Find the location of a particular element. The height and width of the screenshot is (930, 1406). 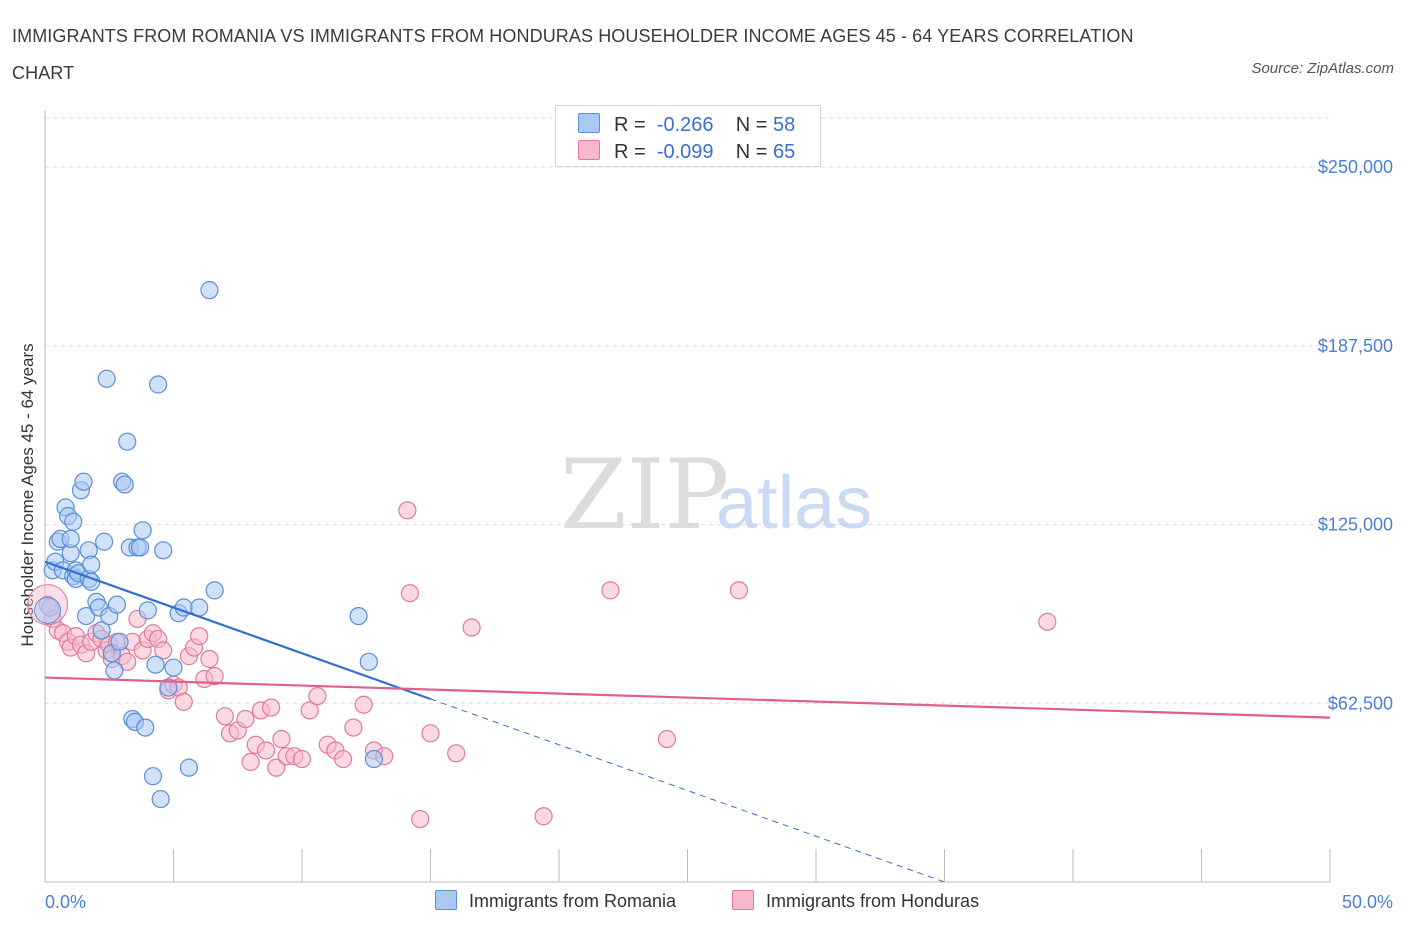

y-tick-label: $187,500 is located at coordinates (1355, 346).